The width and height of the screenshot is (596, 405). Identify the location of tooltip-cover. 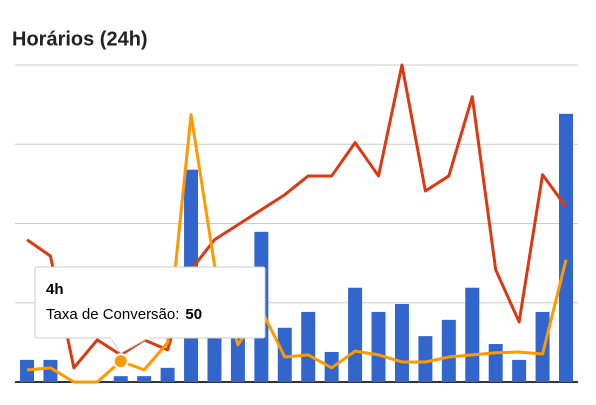
(130, 337).